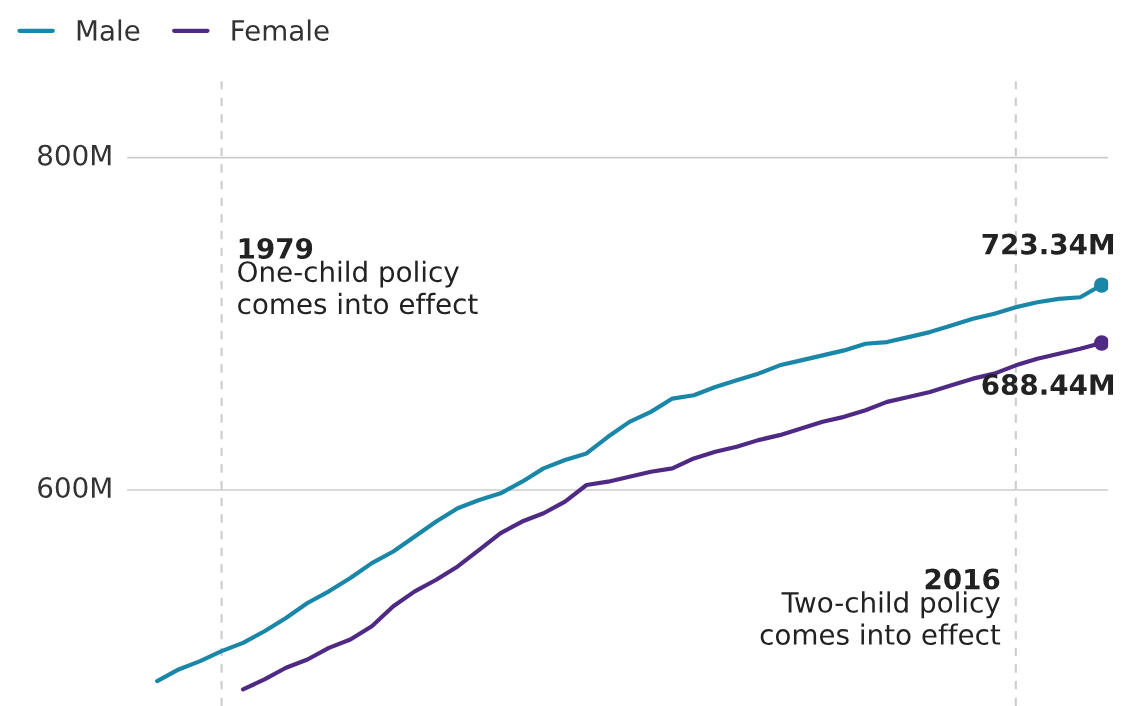 Image resolution: width=1125 pixels, height=706 pixels. What do you see at coordinates (74, 155) in the screenshot?
I see `y-tick-label: 800M` at bounding box center [74, 155].